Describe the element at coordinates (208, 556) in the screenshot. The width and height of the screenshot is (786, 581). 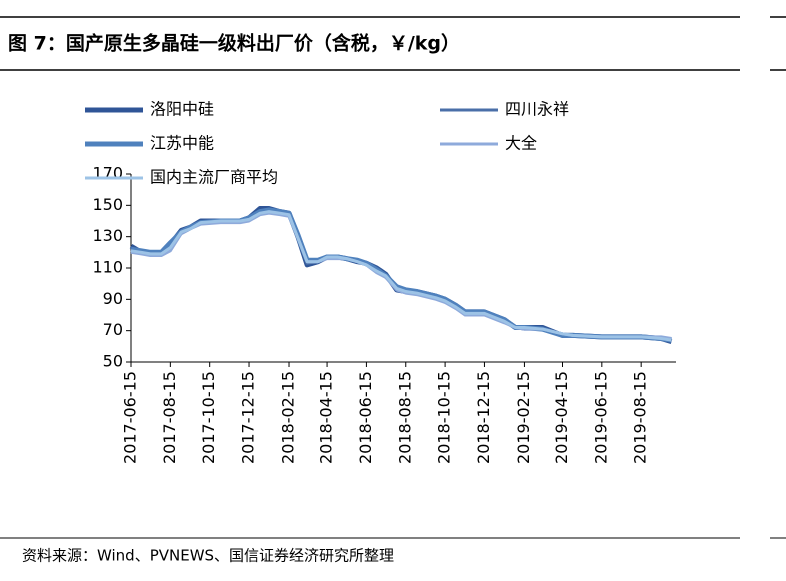
I see `source-note: 资料来源：Wind、PVNEWS、国信证券经济研究所整理` at that location.